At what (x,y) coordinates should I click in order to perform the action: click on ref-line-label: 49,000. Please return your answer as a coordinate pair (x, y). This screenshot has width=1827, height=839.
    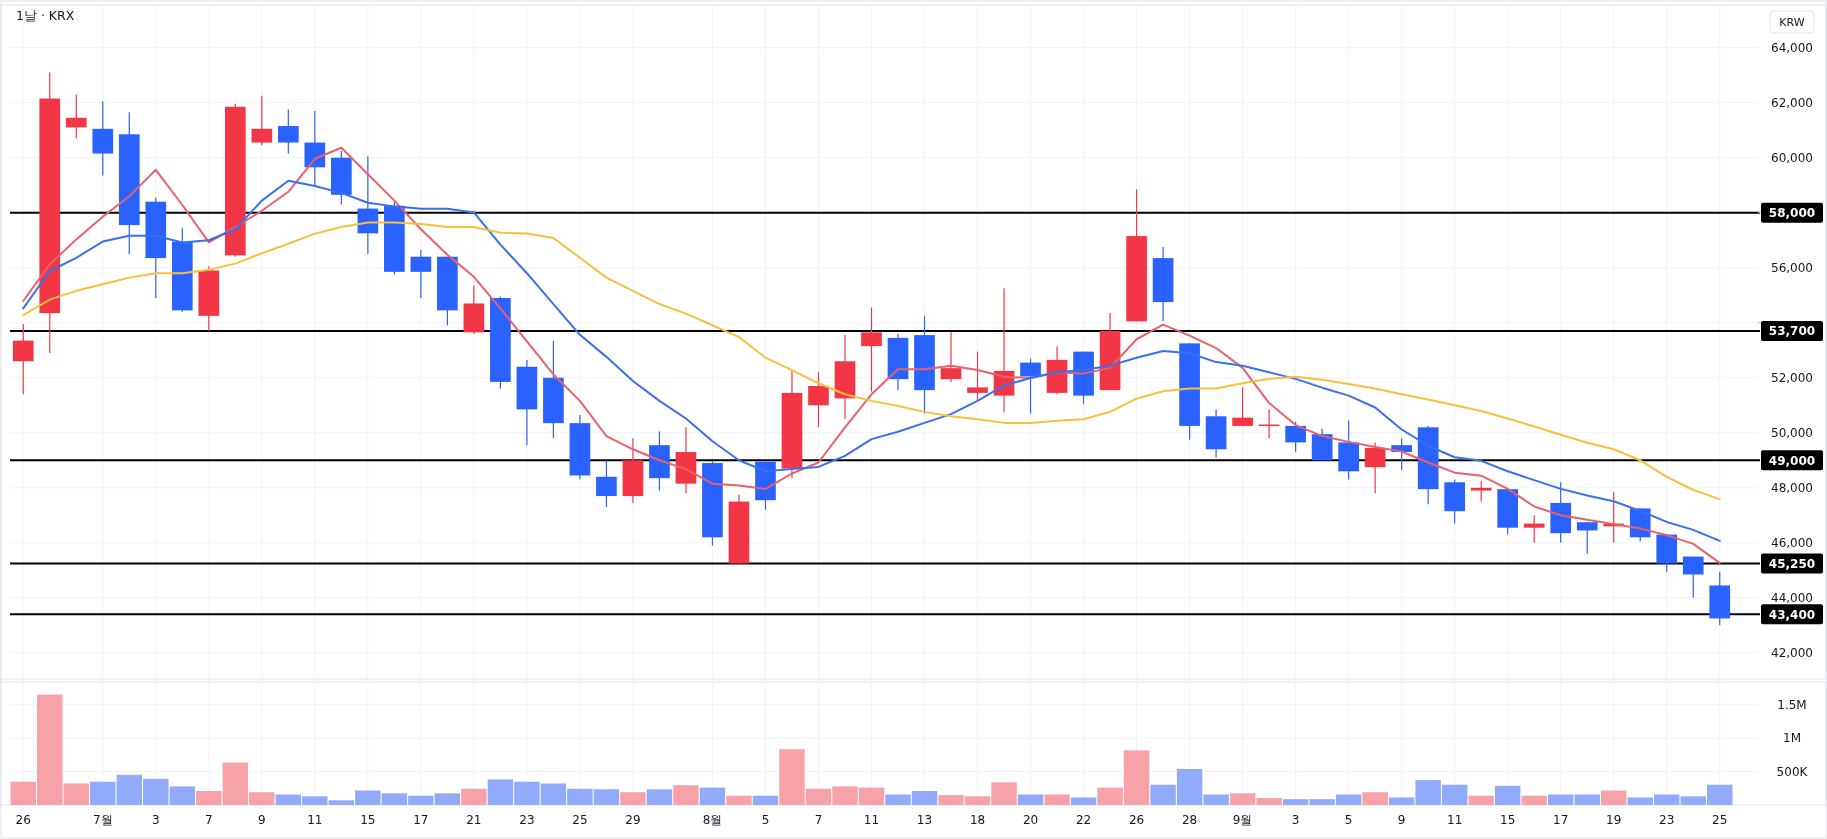
    Looking at the image, I should click on (1792, 460).